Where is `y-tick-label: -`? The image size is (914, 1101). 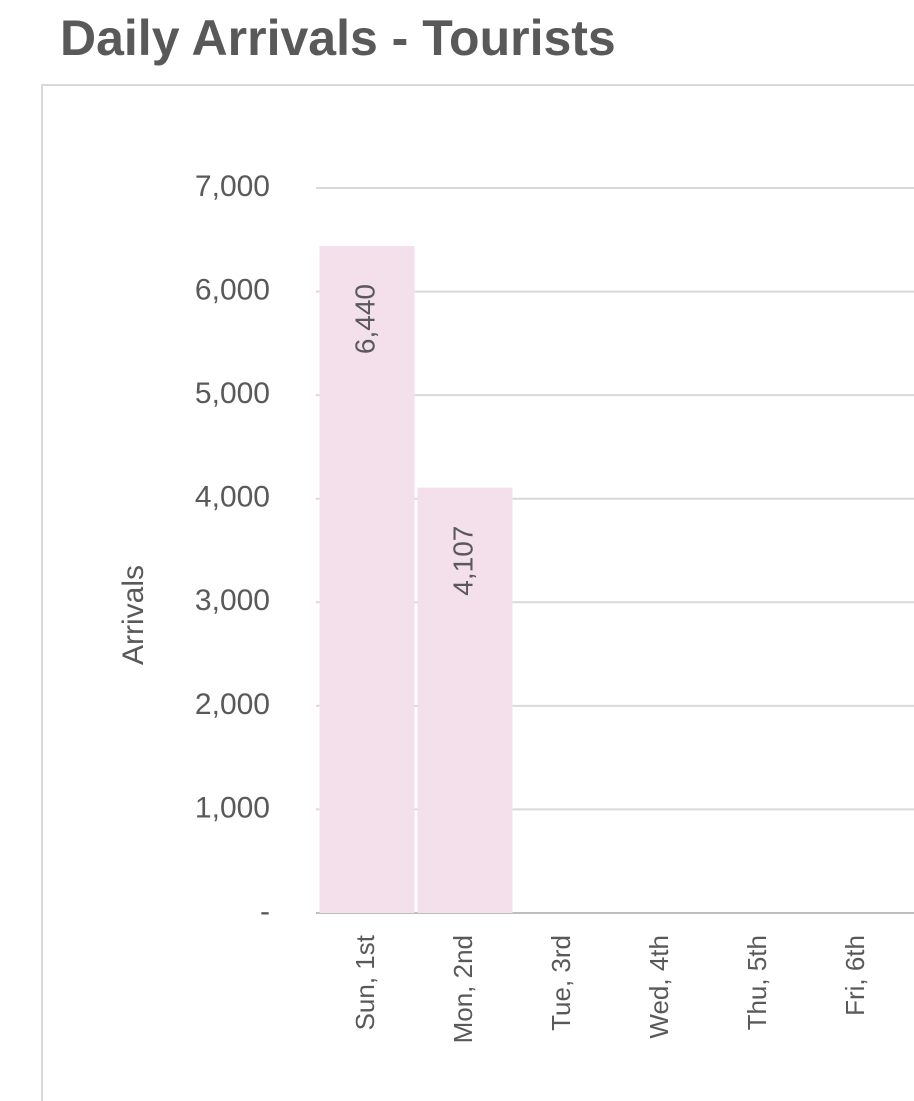 y-tick-label: - is located at coordinates (265, 911).